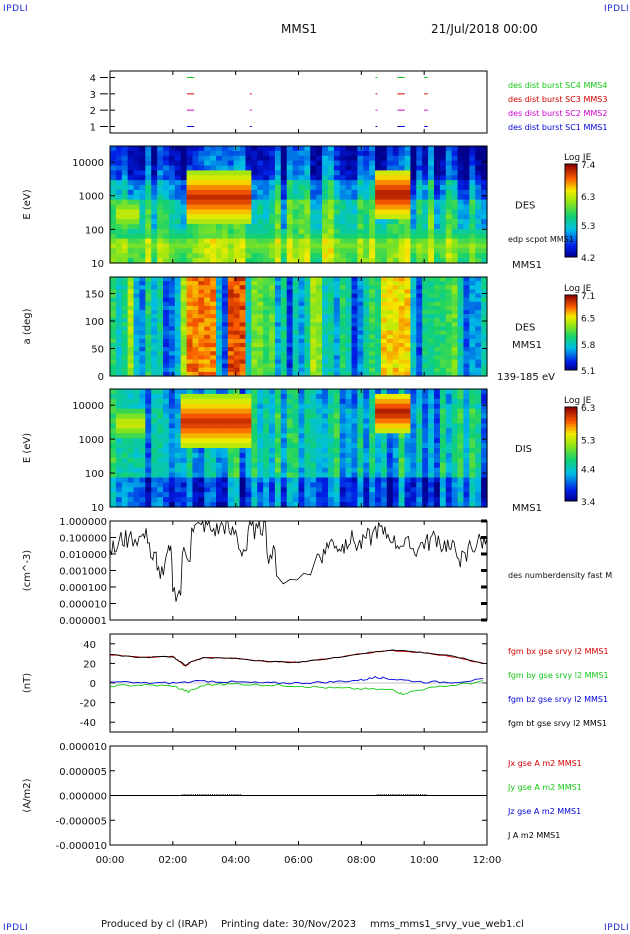 This screenshot has height=934, width=630. Describe the element at coordinates (571, 358) in the screenshot. I see `des-pitch-colorbar-segment` at that location.